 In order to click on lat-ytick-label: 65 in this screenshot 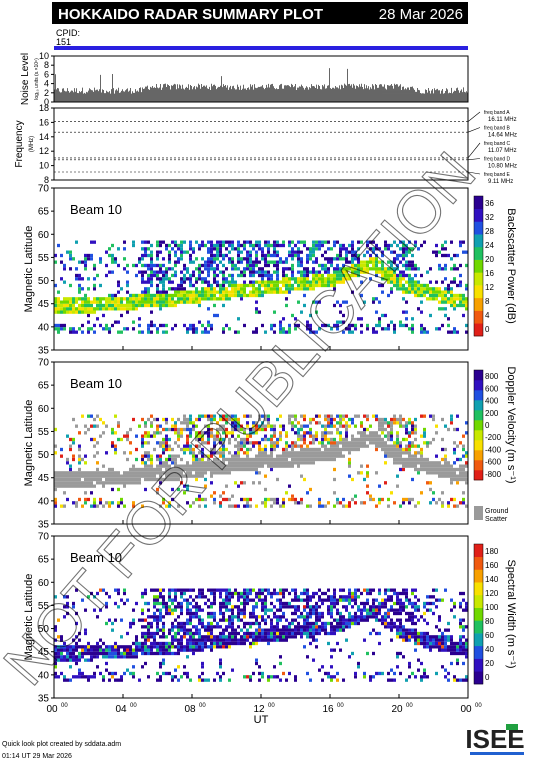, I will do `click(44, 212)`.